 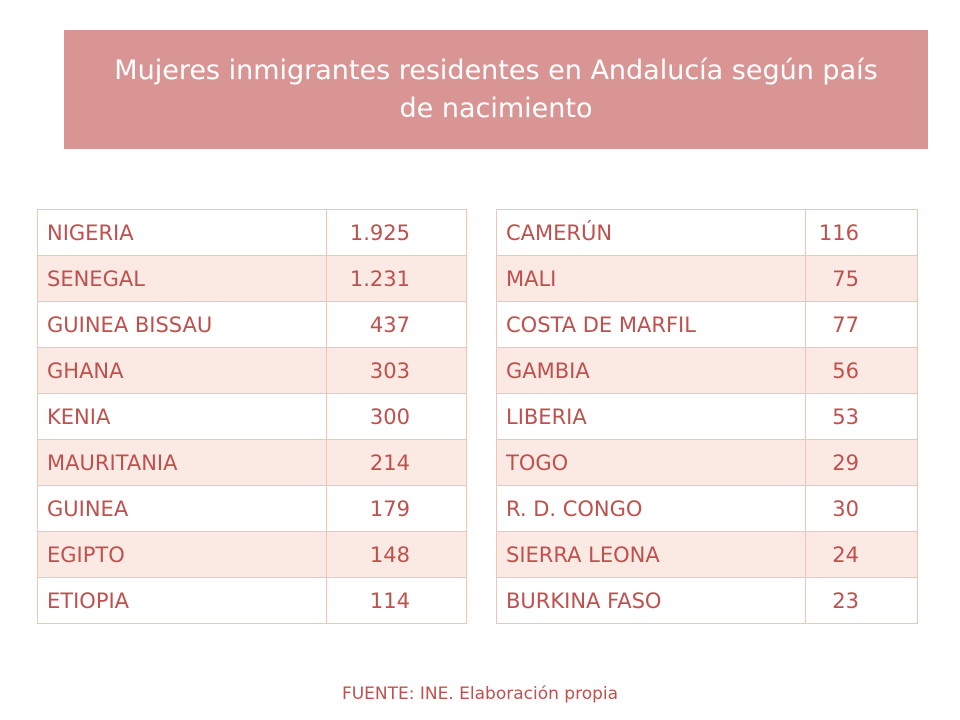 I want to click on country-cell: SIERRA LEONA, so click(x=651, y=554).